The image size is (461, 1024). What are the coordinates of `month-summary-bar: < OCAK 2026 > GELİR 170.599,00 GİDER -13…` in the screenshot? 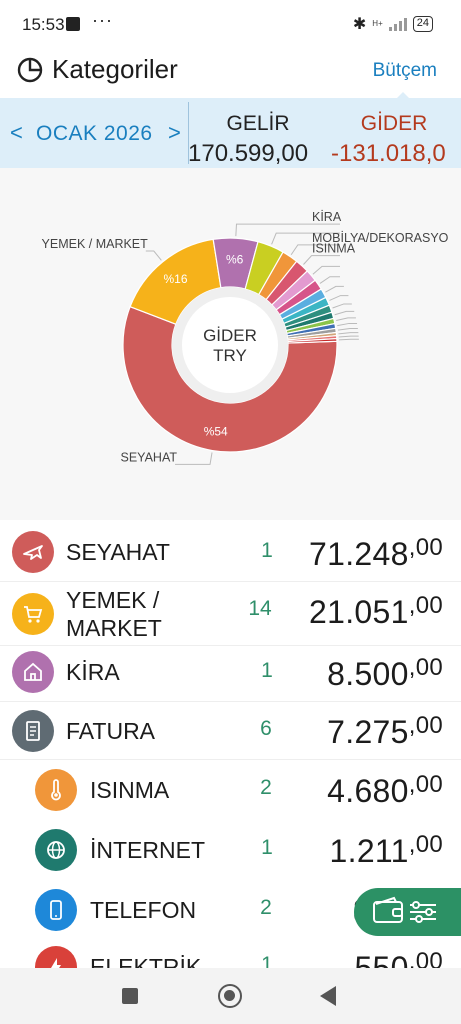 It's located at (230, 133).